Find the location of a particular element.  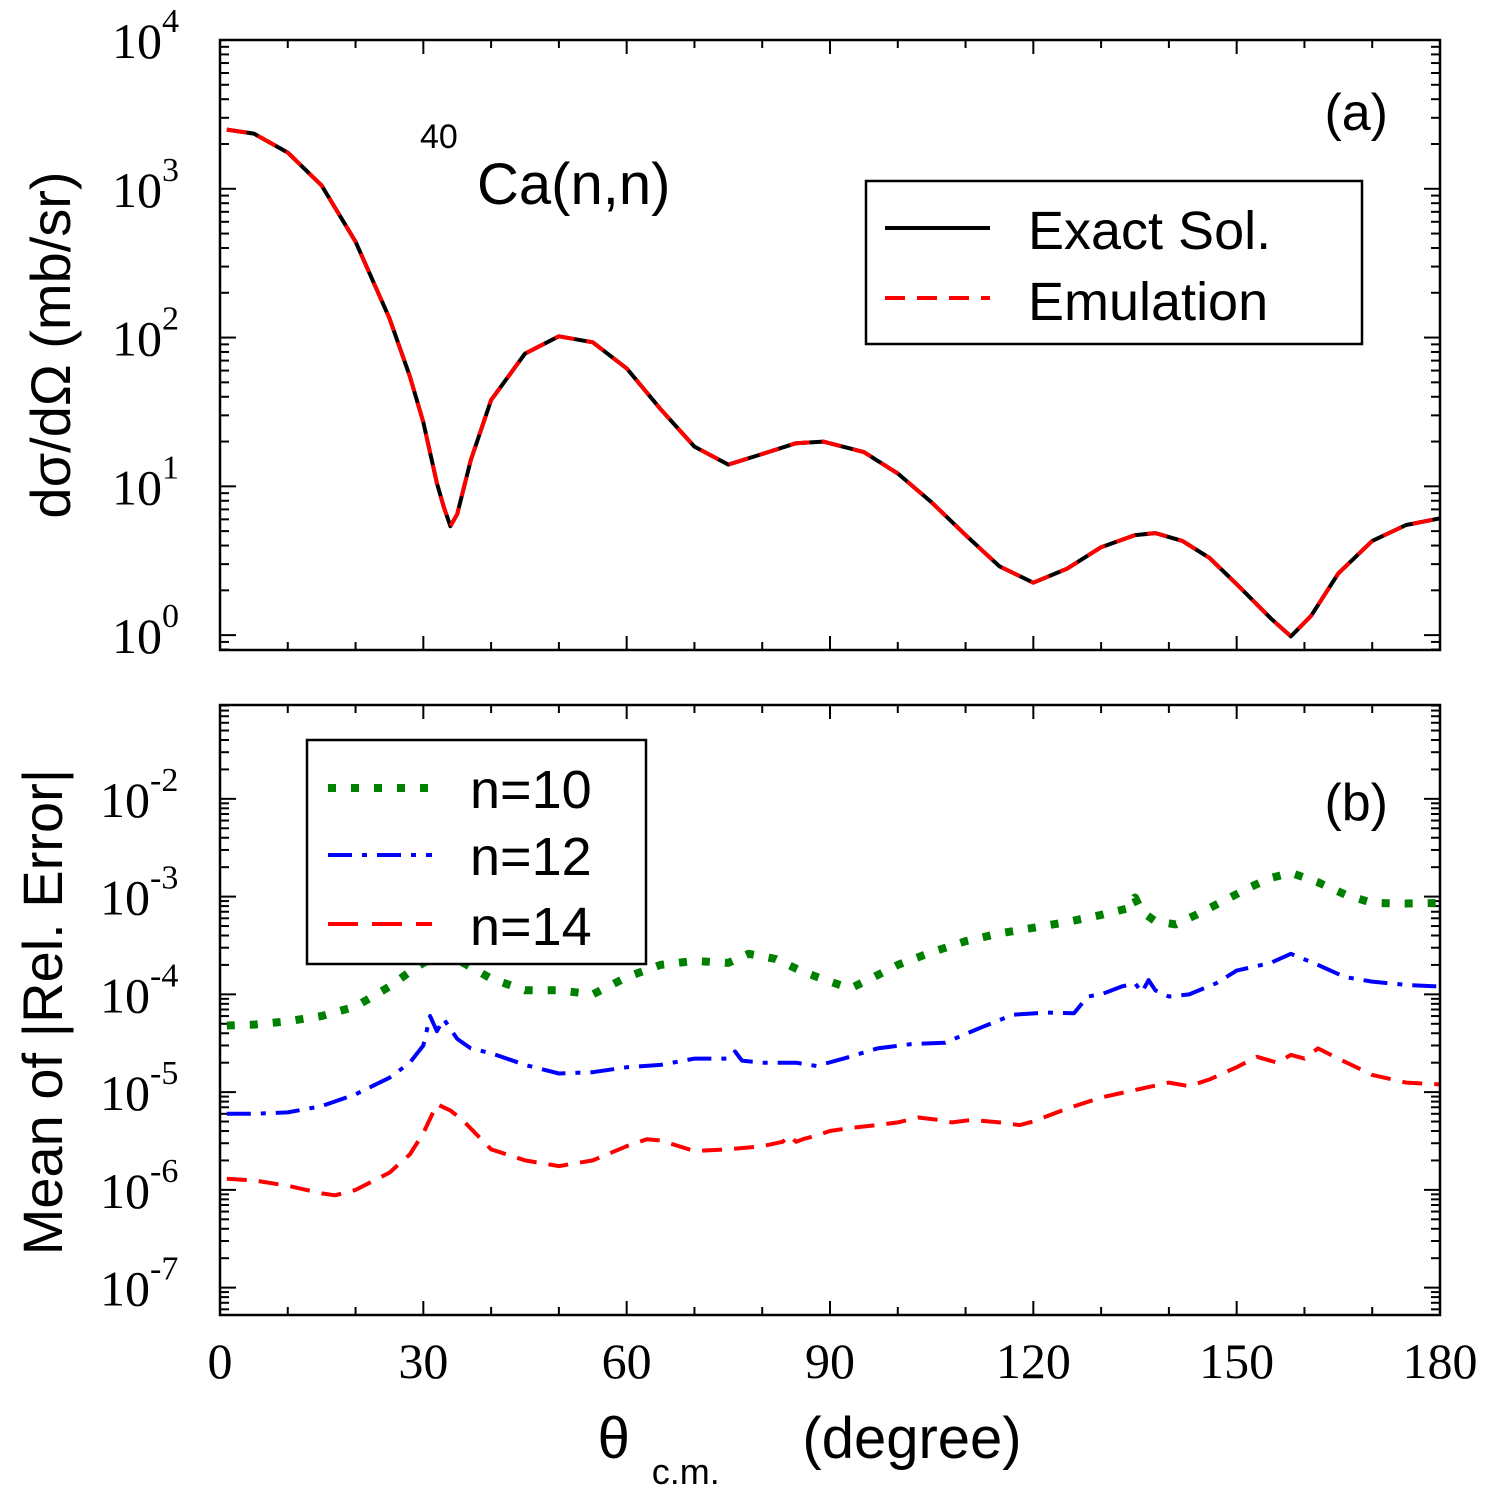

panel-b-ytick-label: 10⁻⁴ is located at coordinates (139, 990).